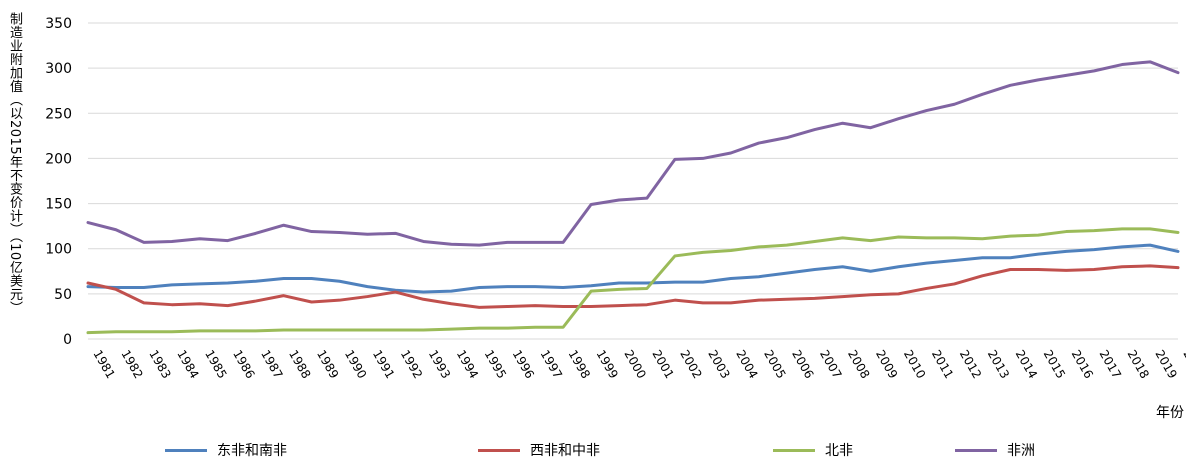 This screenshot has height=460, width=1186. Describe the element at coordinates (886, 364) in the screenshot. I see `x-tick-label: 2009` at that location.